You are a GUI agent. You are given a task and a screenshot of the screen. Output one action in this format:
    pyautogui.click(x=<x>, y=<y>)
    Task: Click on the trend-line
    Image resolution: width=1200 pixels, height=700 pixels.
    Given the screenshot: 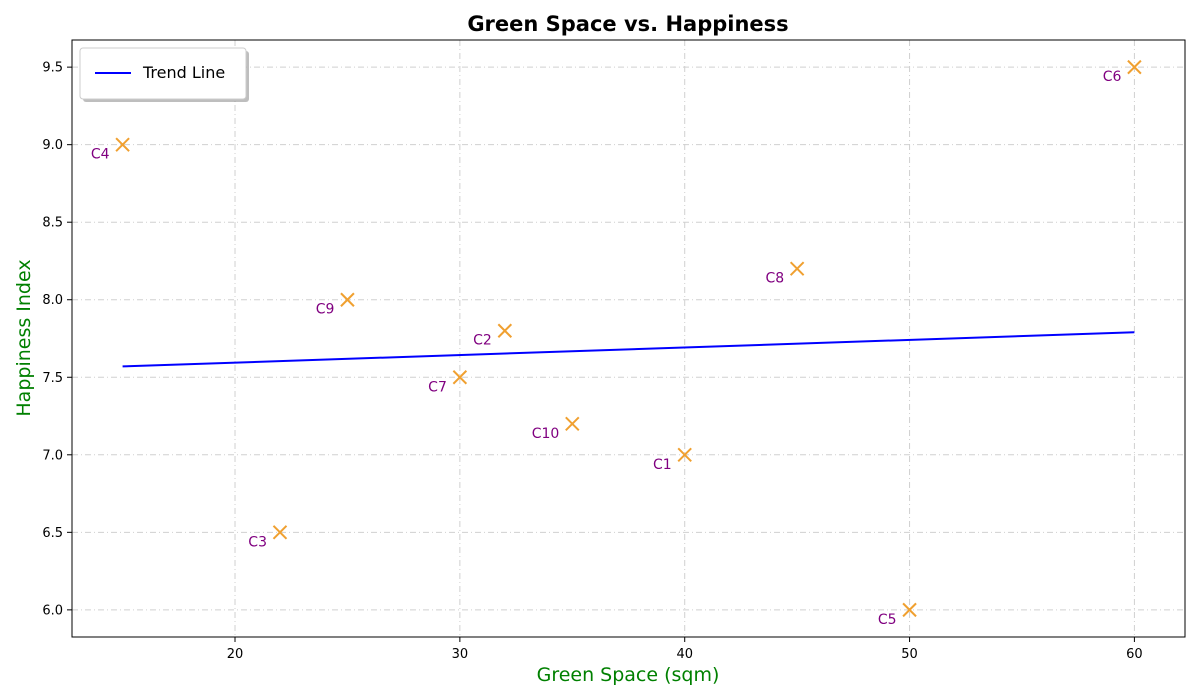 What is the action you would take?
    pyautogui.click(x=628, y=349)
    